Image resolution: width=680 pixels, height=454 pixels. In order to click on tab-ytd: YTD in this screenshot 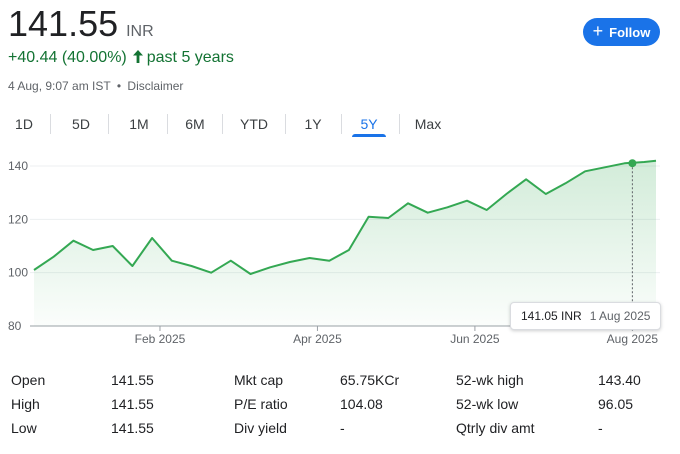, I will do `click(254, 124)`.